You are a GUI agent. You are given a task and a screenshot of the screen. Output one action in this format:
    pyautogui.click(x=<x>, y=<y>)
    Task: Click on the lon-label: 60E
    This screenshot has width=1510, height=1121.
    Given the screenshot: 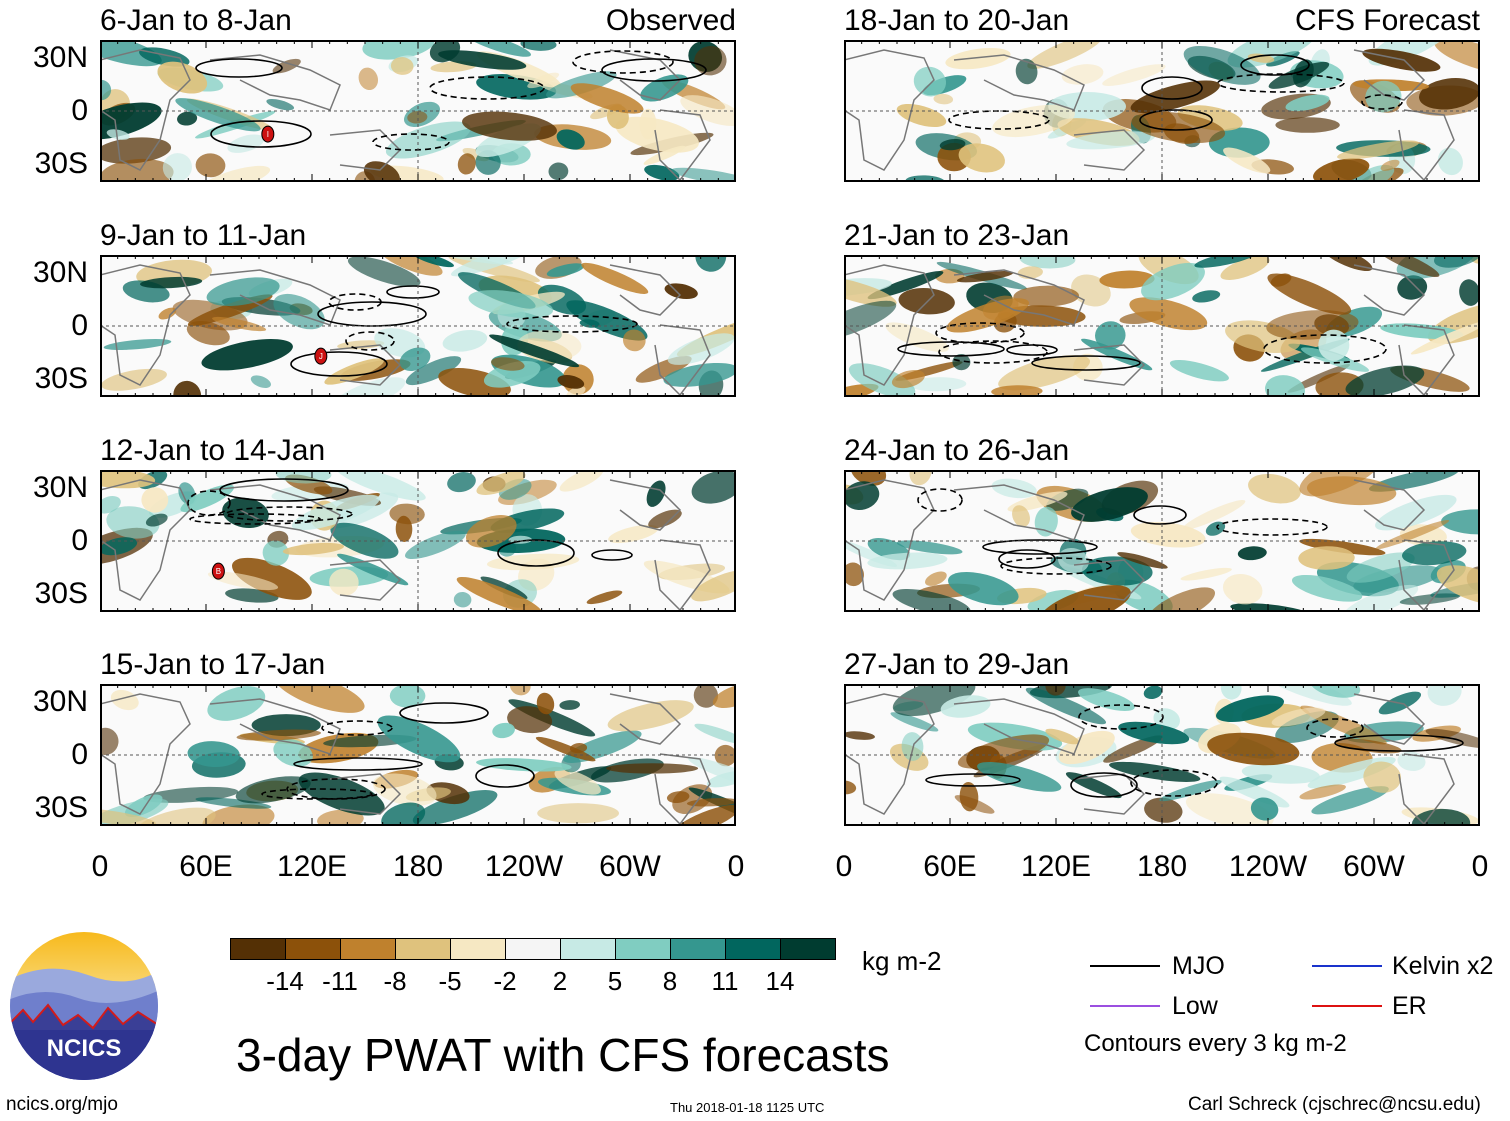 What is the action you would take?
    pyautogui.click(x=206, y=866)
    